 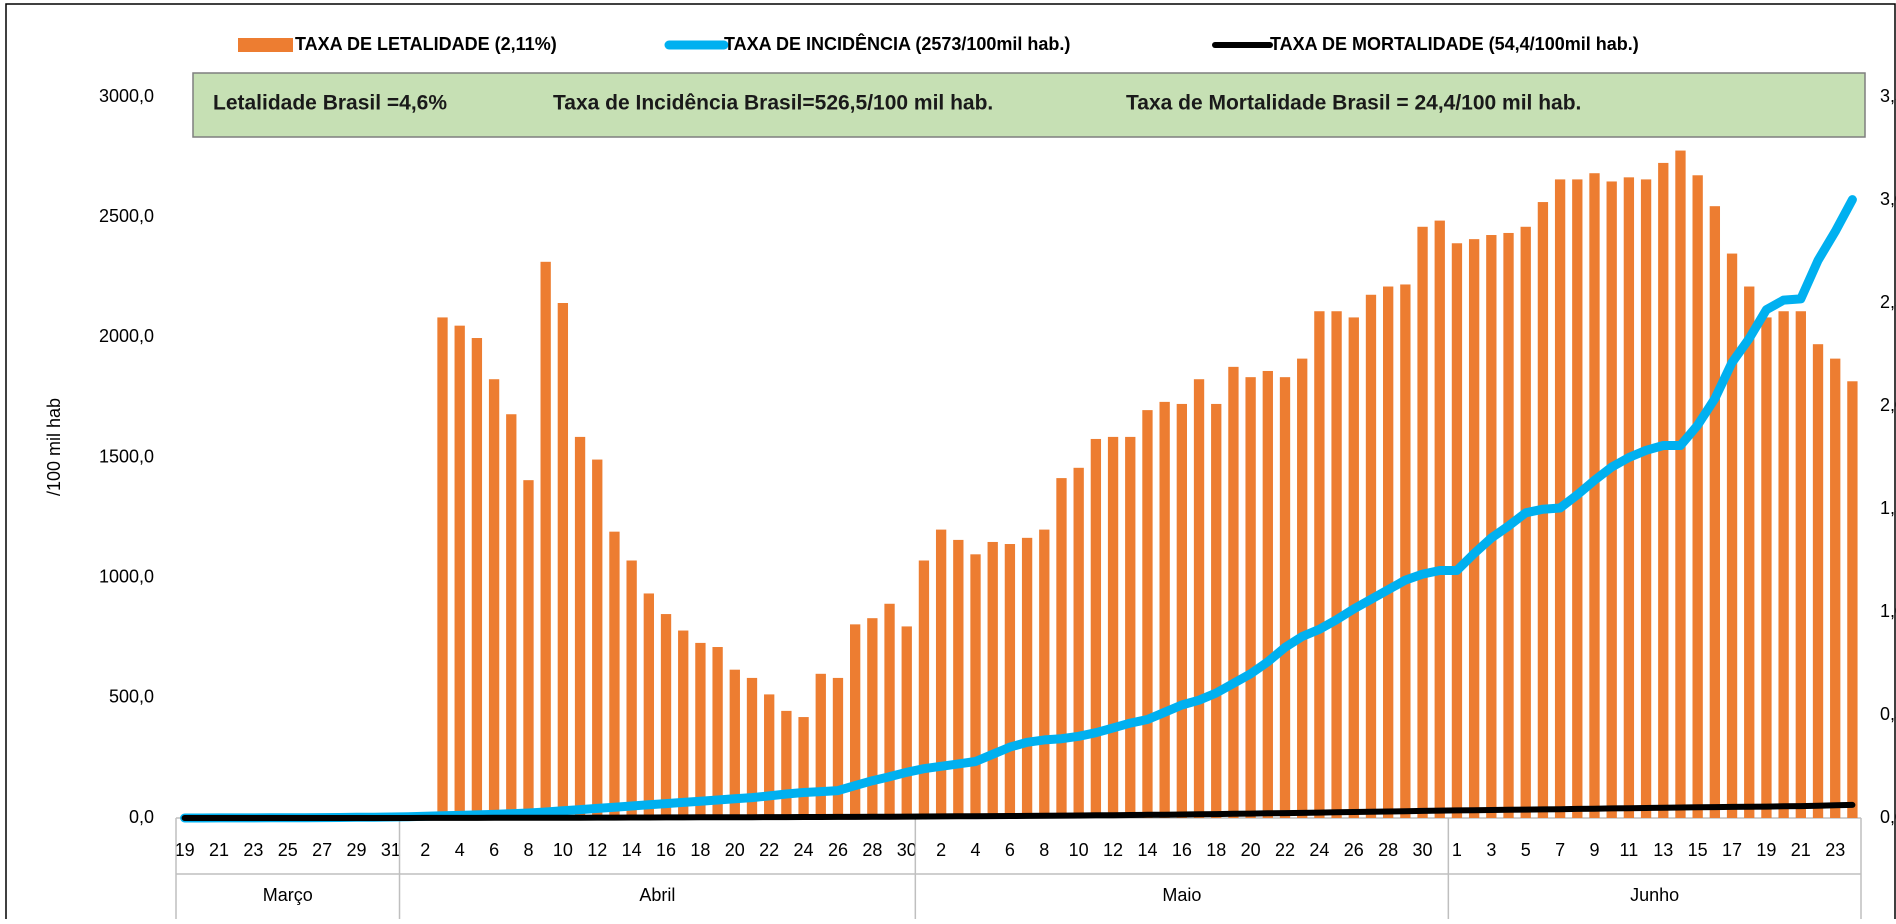 What do you see at coordinates (330, 103) in the screenshot?
I see `annotation: Letalidade Brasil =4,6%` at bounding box center [330, 103].